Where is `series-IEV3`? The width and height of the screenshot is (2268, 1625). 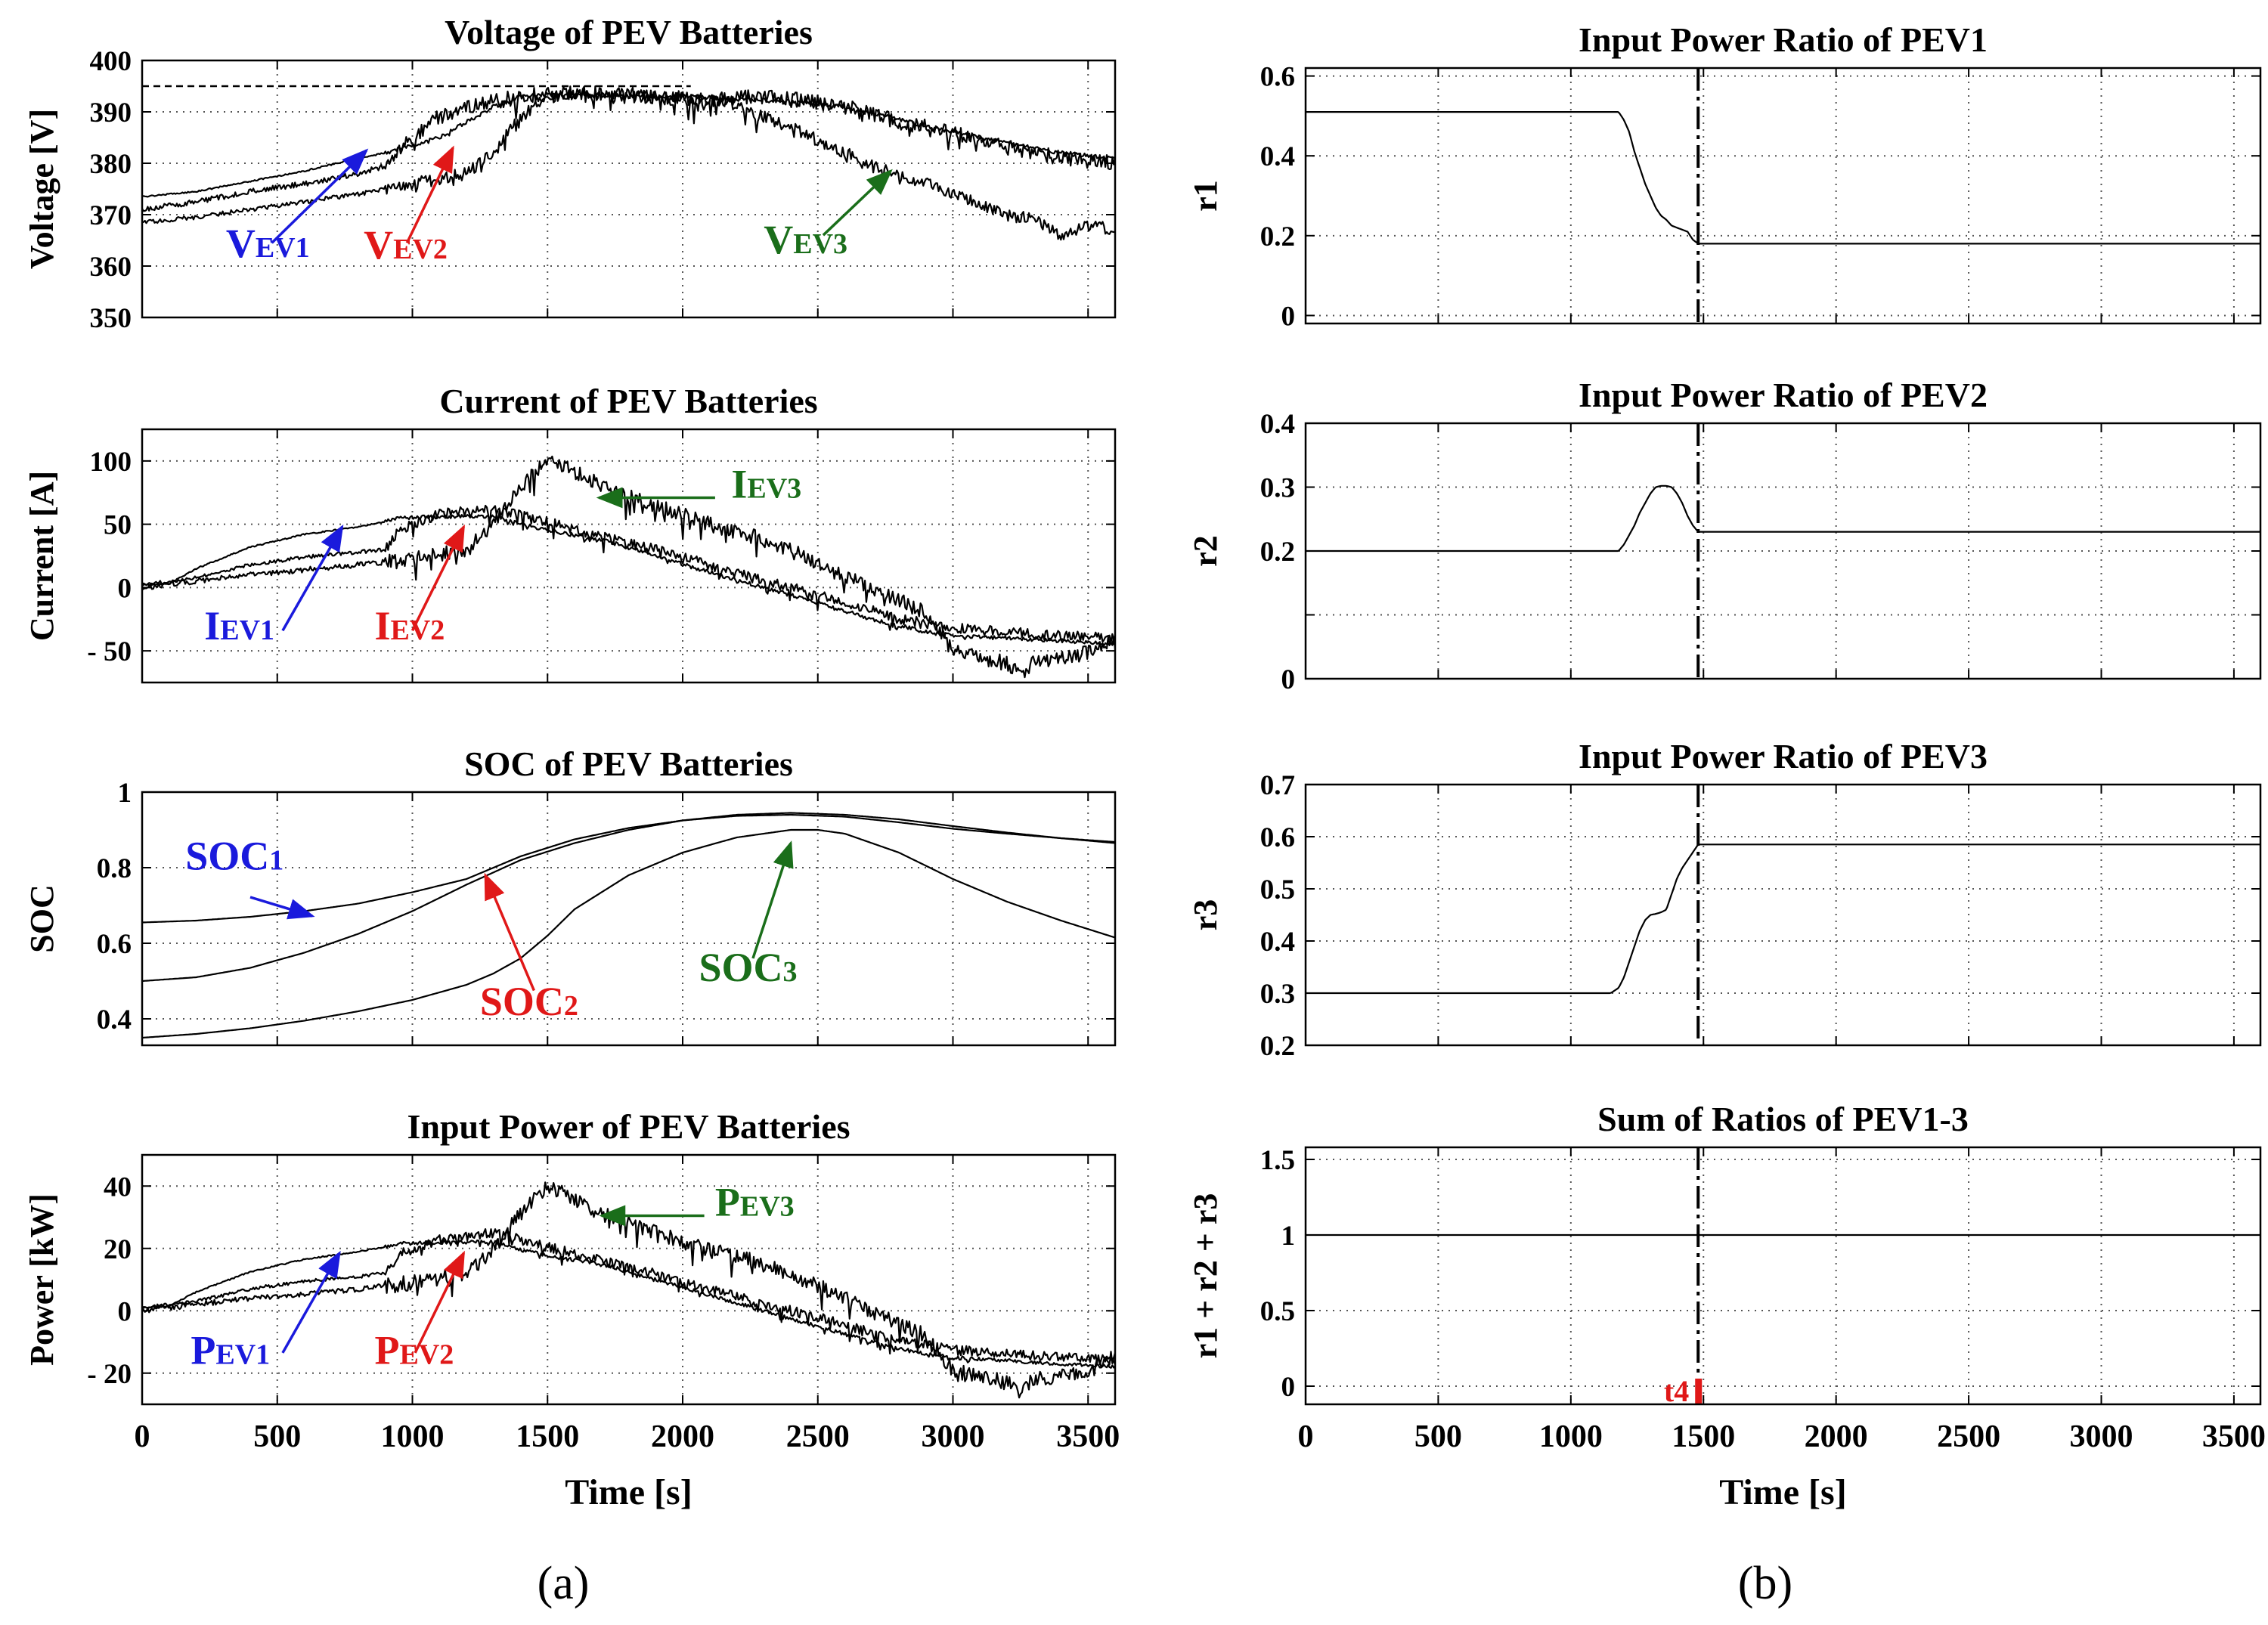
series-IEV3 is located at coordinates (629, 567).